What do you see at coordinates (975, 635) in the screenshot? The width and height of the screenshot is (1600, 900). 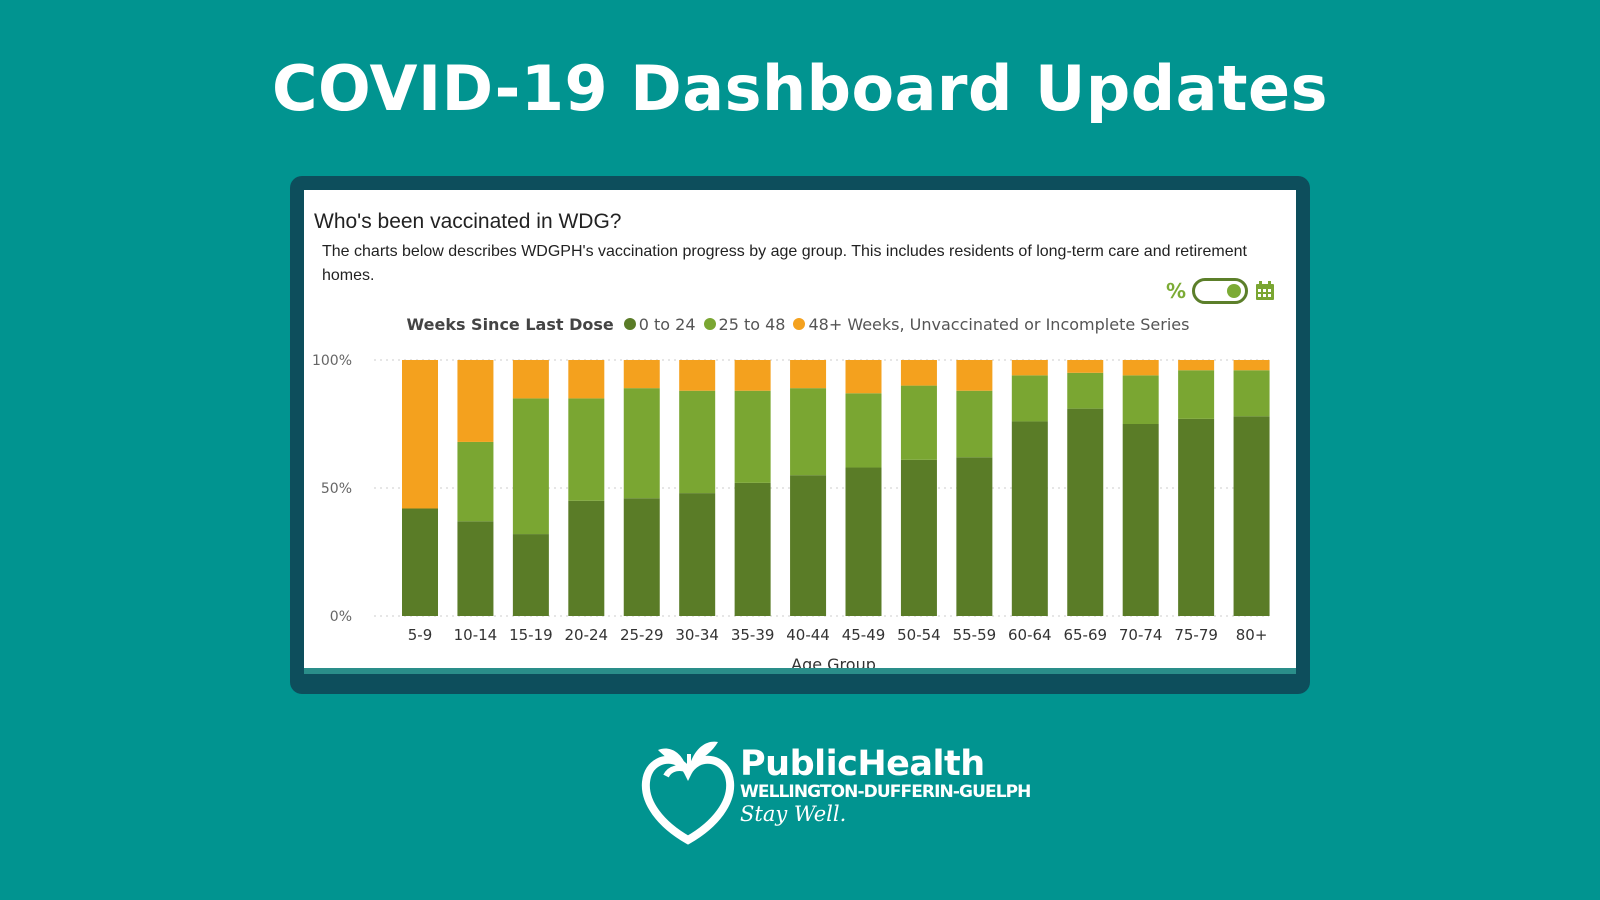 I see `x-tick-label: 55-59` at bounding box center [975, 635].